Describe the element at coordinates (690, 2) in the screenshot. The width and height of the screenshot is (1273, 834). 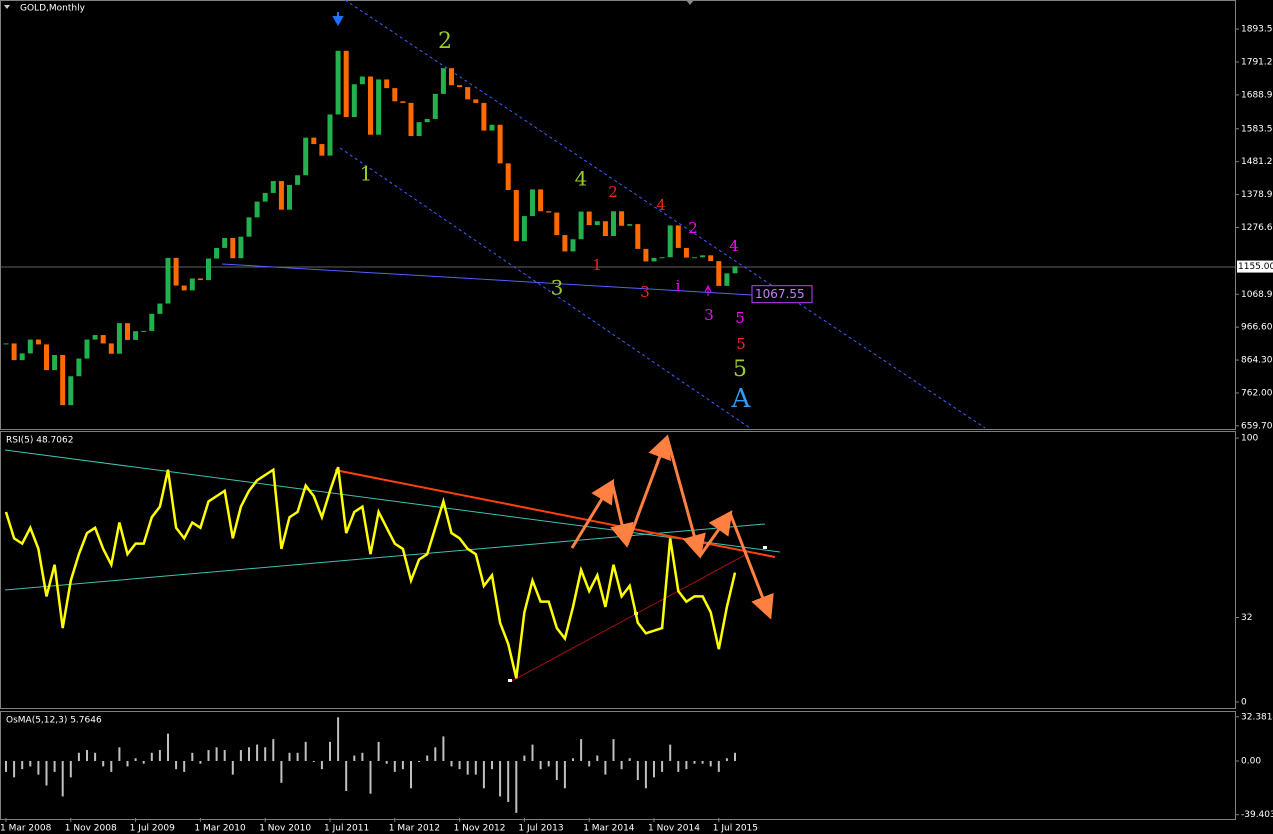
I see `scroll-marker` at that location.